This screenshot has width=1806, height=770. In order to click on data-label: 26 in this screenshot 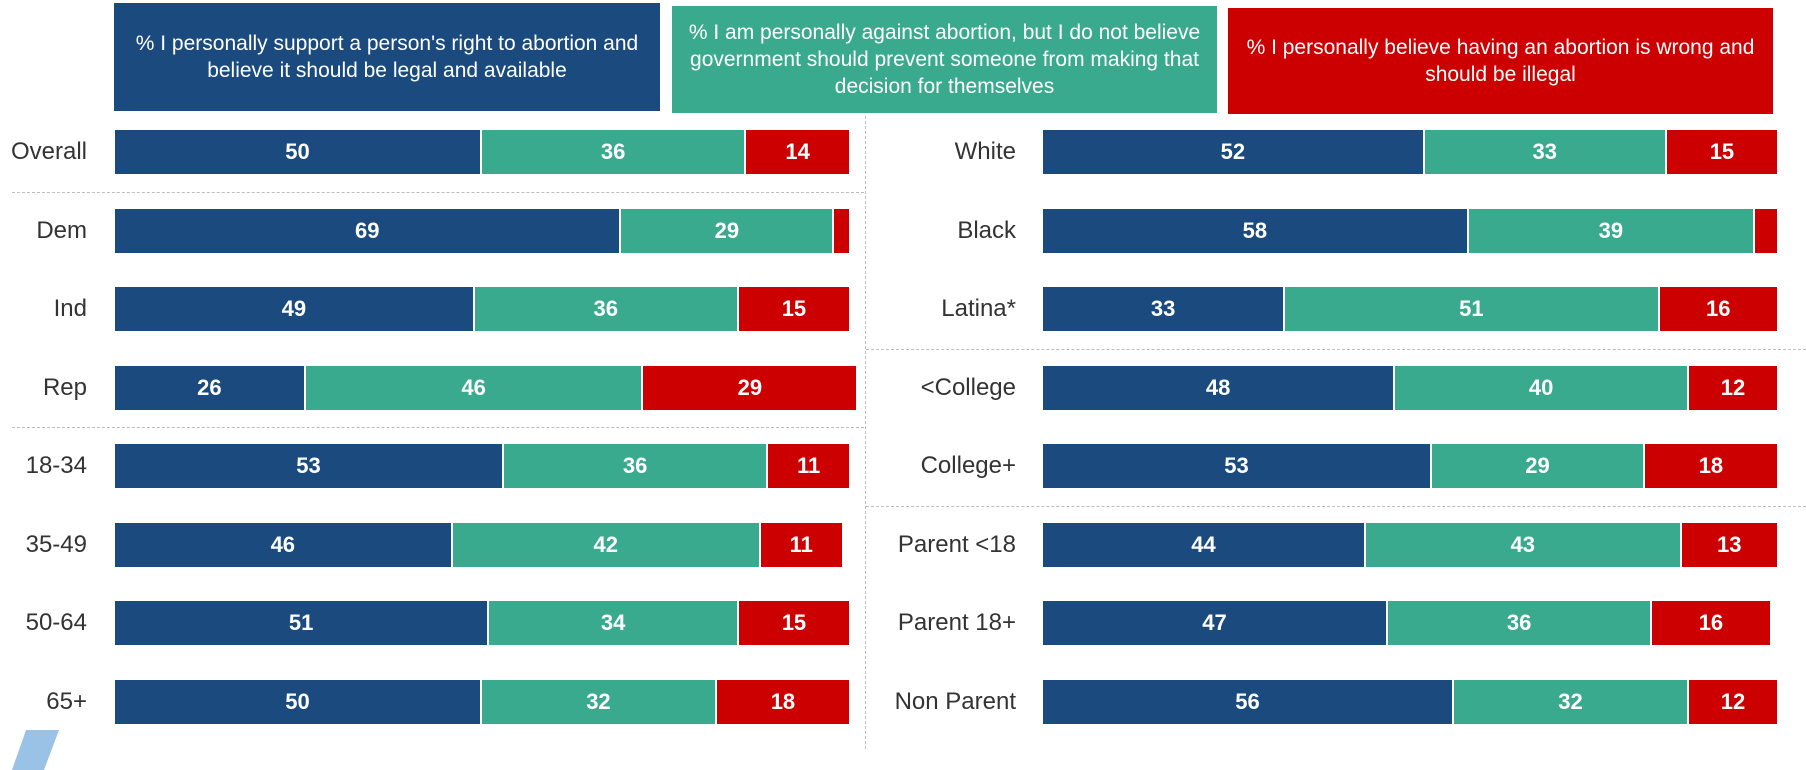, I will do `click(209, 387)`.